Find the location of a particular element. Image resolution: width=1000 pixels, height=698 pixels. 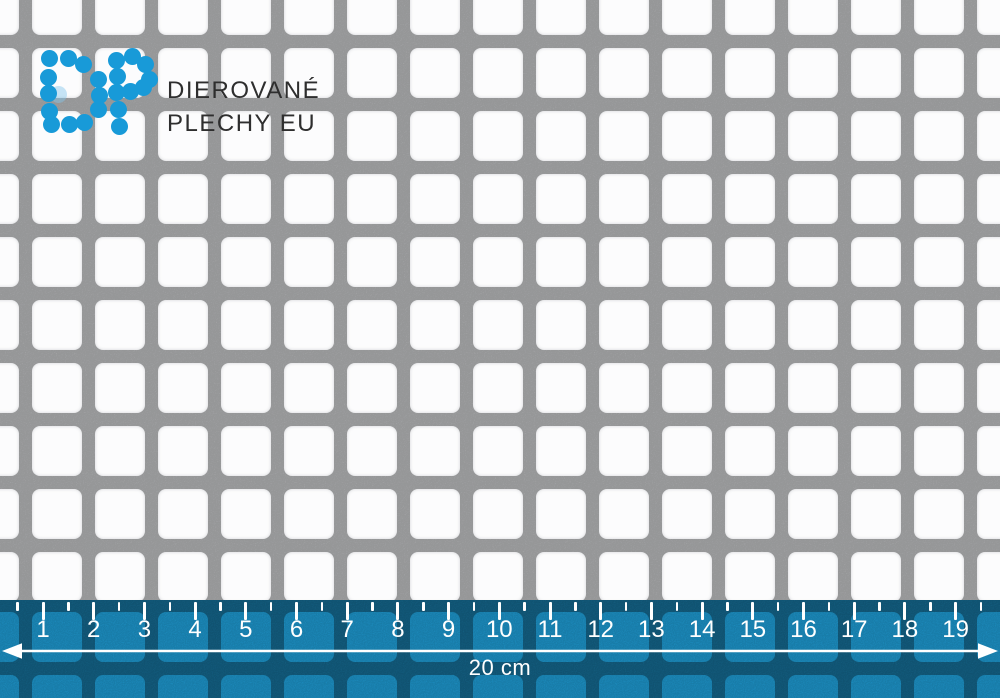

tick-label: 5 is located at coordinates (246, 629).